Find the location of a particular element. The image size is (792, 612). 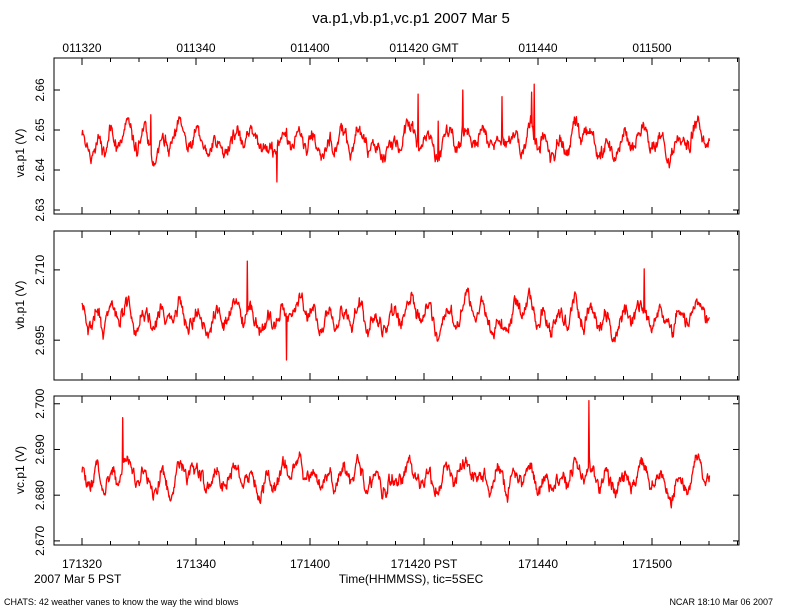

bottom-tick-label: 171320 is located at coordinates (82, 564).